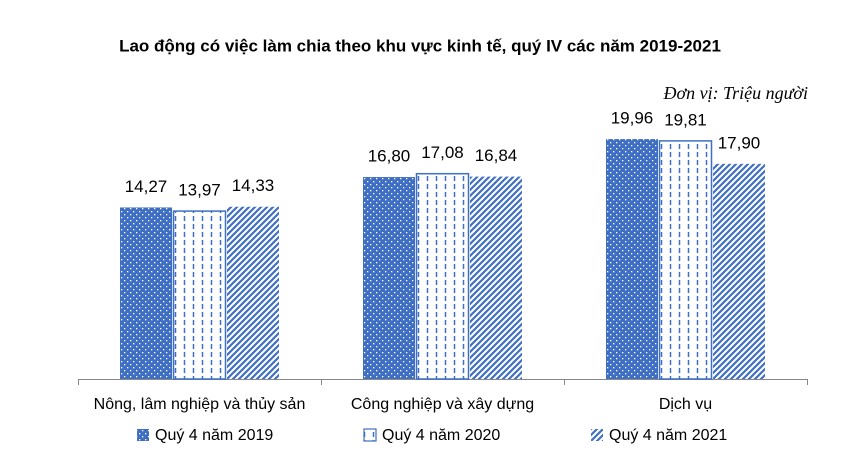  What do you see at coordinates (441, 435) in the screenshot?
I see `legend-label: Quý 4 năm 2020` at bounding box center [441, 435].